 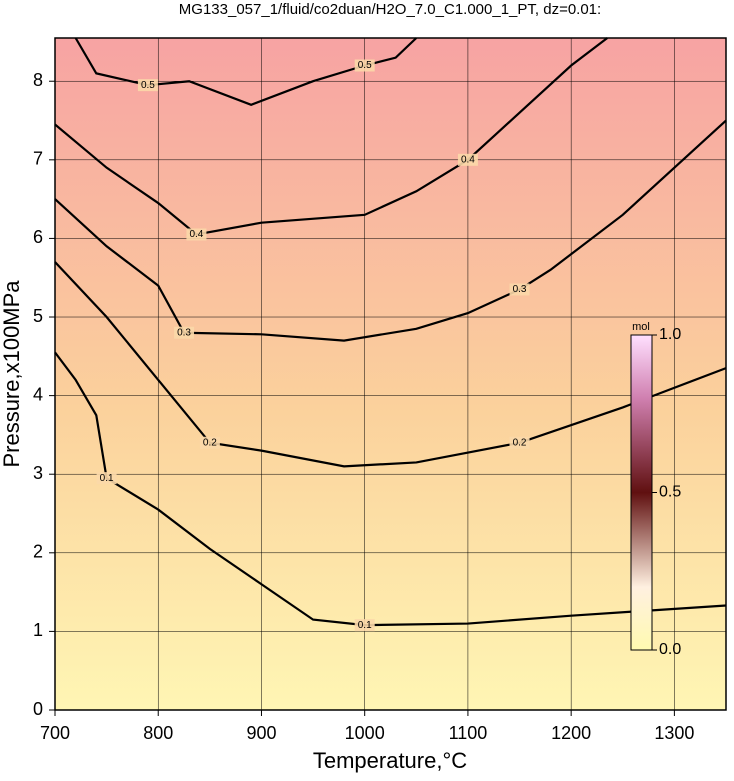 I want to click on y-tick-label: 7, so click(x=38, y=159).